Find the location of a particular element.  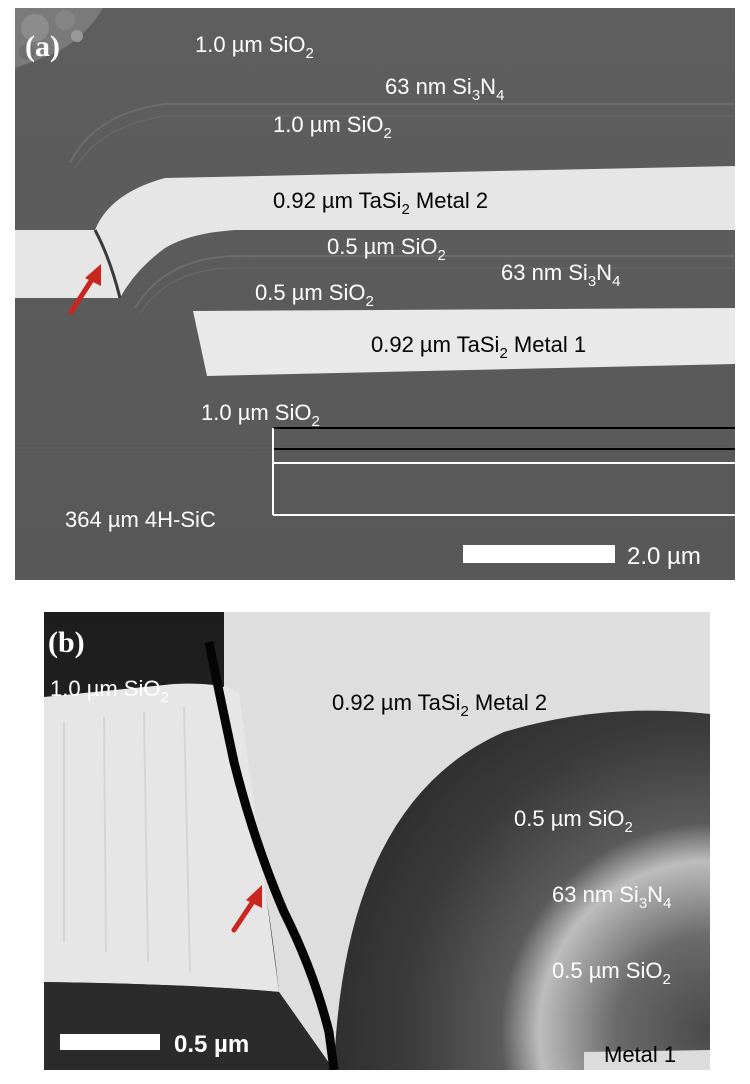

label-substrate: 364 µm 4H-SiC is located at coordinates (140, 519).